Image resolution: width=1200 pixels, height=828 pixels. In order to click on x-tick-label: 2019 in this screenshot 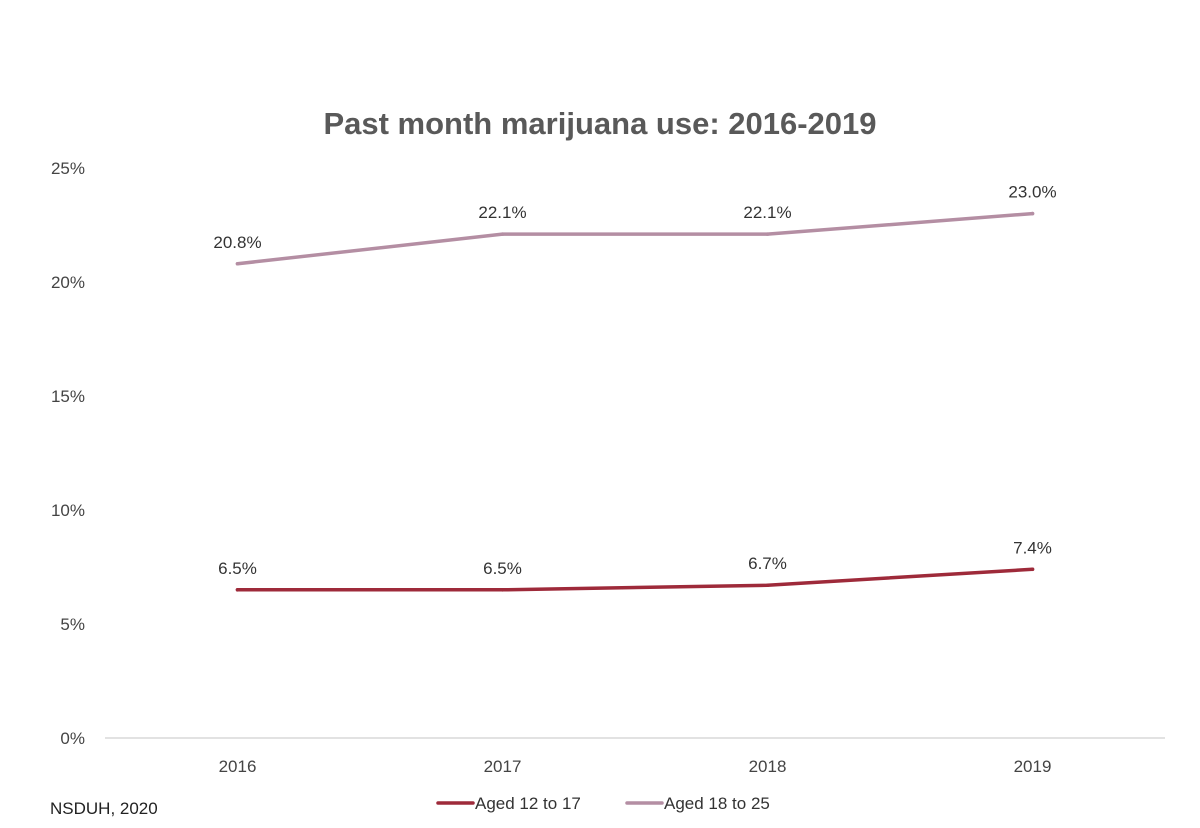, I will do `click(1033, 766)`.